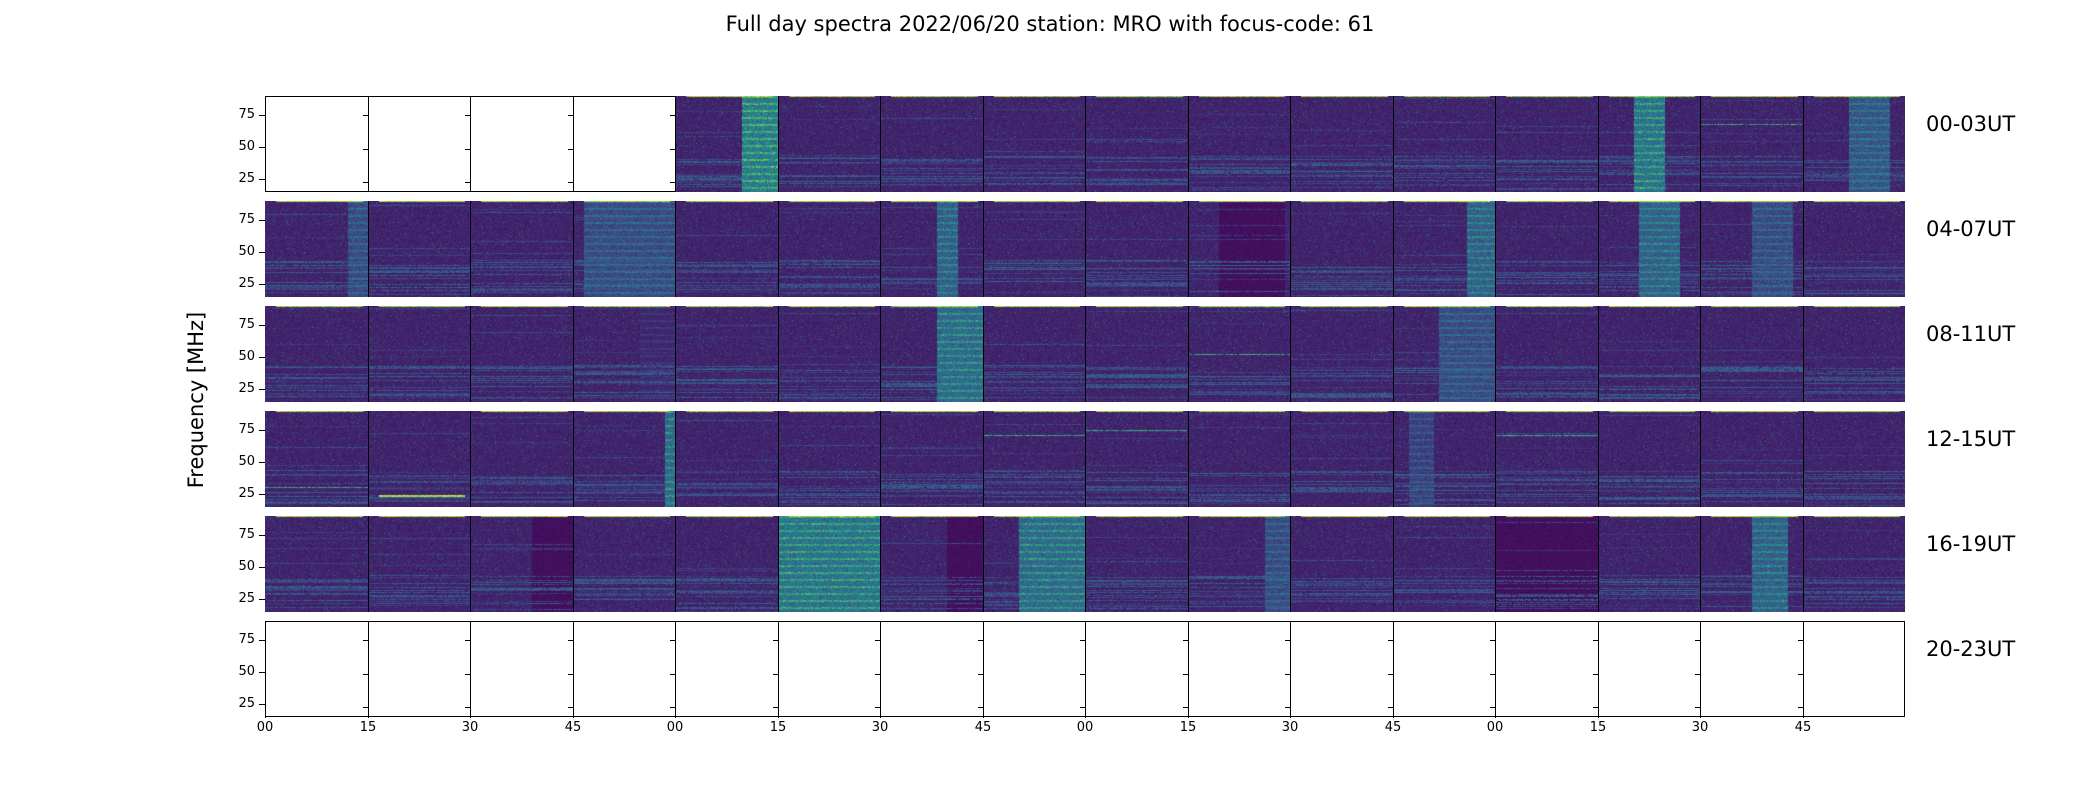 This screenshot has width=2100, height=800. What do you see at coordinates (1971, 439) in the screenshot?
I see `row-time-label: 12-15UT` at bounding box center [1971, 439].